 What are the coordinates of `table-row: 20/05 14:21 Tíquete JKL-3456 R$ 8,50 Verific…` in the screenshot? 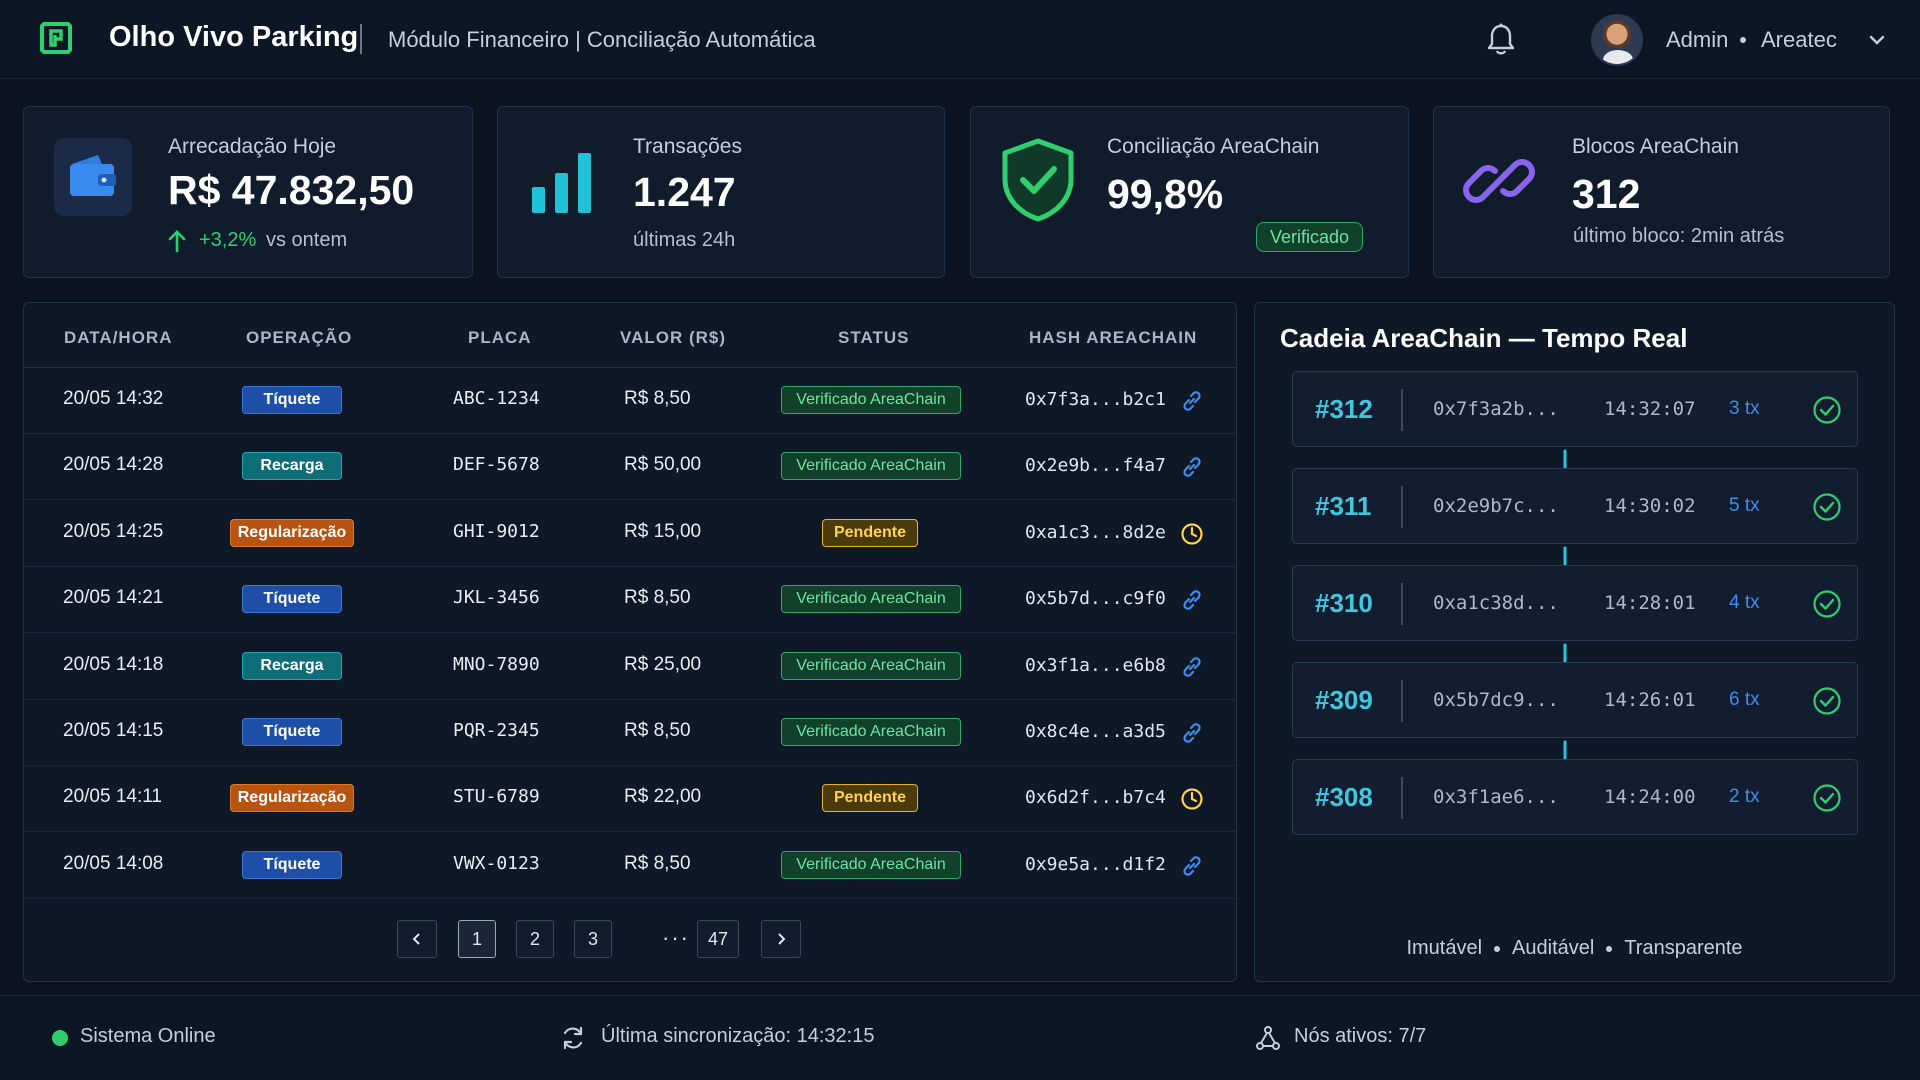 It's located at (630, 600).